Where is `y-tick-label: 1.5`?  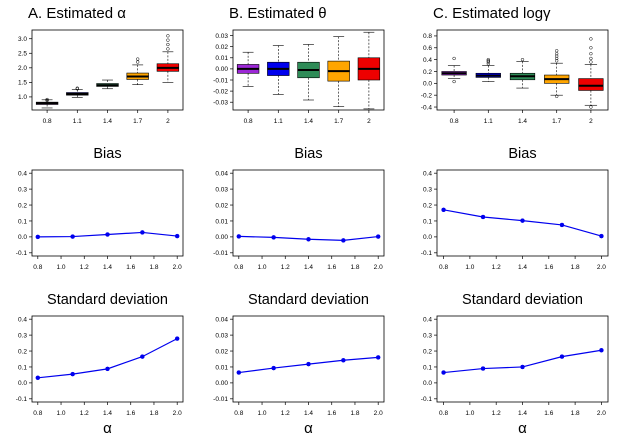
y-tick-label: 1.5 is located at coordinates (22, 83).